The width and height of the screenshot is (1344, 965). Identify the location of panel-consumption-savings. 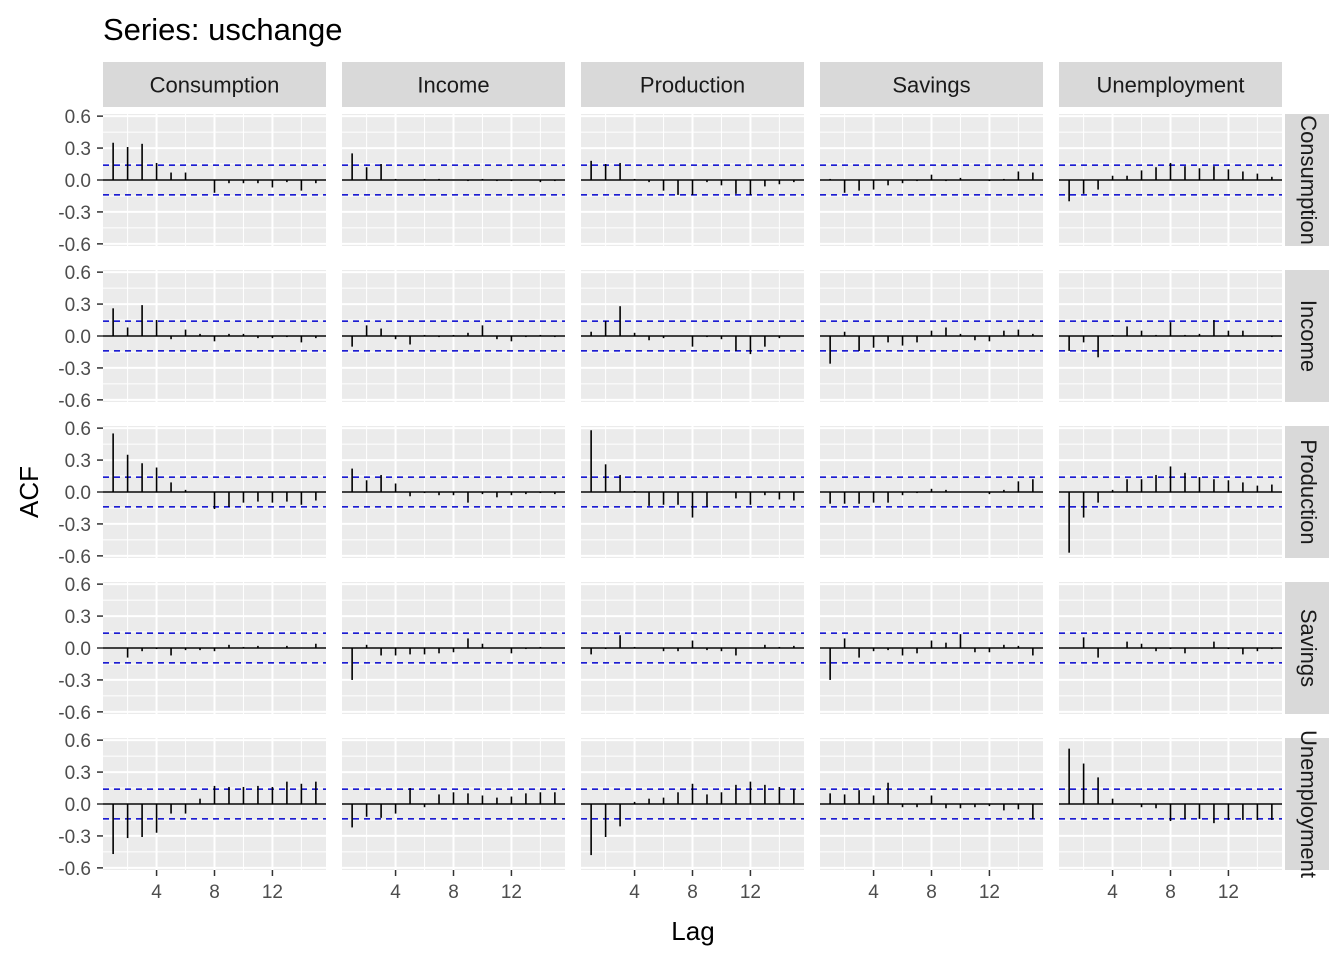
(931, 180).